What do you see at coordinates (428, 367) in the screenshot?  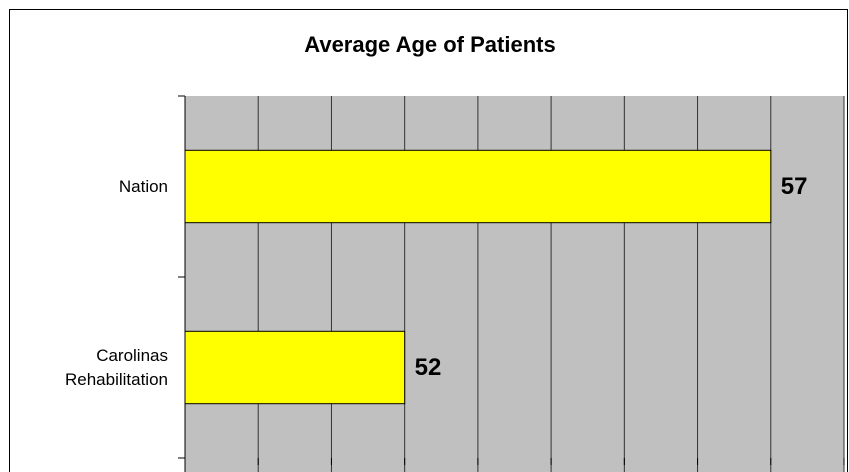 I see `value-label: 52` at bounding box center [428, 367].